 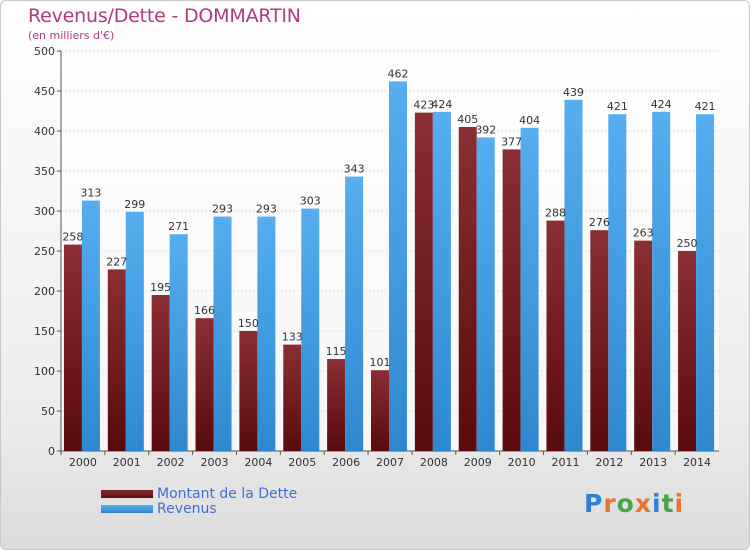 What do you see at coordinates (625, 503) in the screenshot?
I see `logo-letter: o` at bounding box center [625, 503].